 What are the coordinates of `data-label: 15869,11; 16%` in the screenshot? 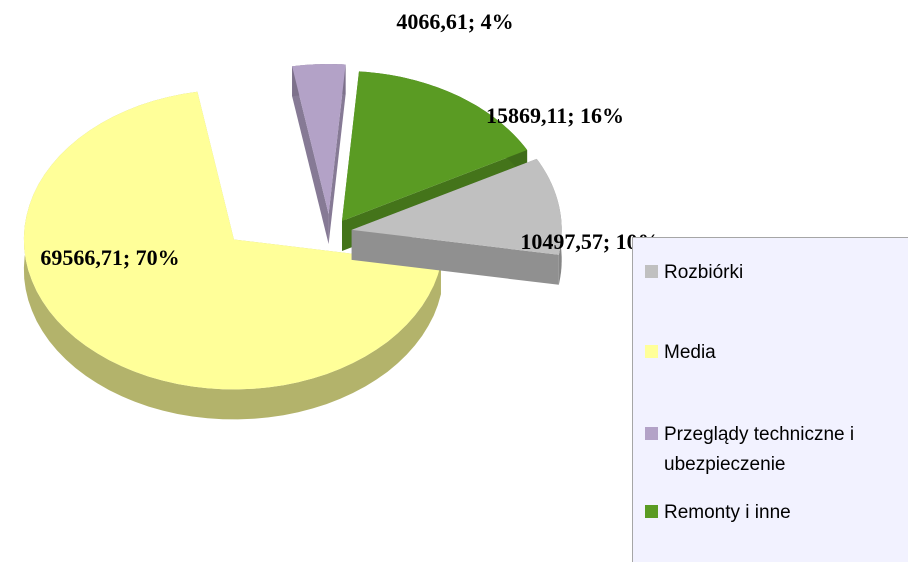 It's located at (555, 115).